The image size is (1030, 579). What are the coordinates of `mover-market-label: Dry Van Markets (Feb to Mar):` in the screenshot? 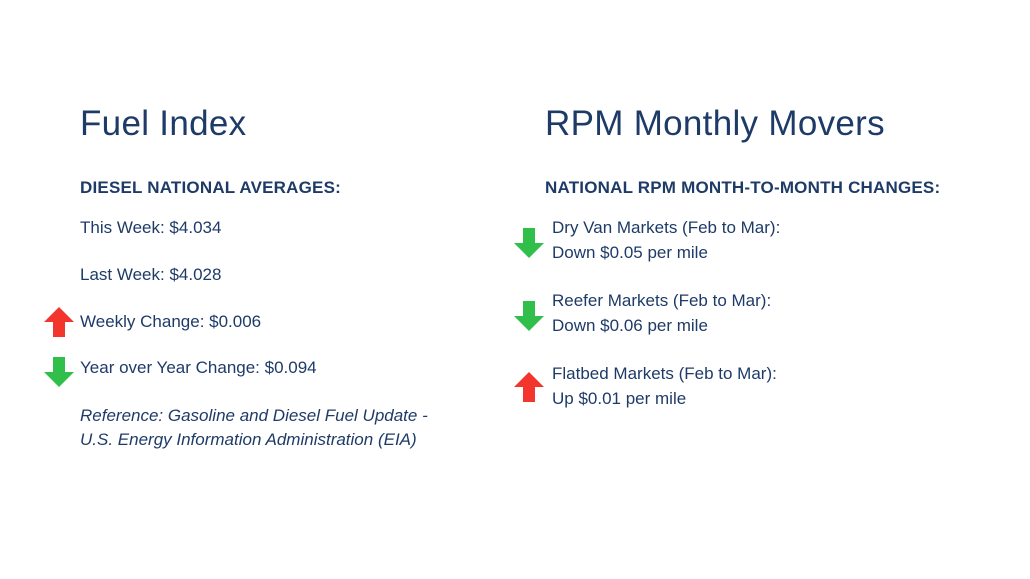 It's located at (666, 227).